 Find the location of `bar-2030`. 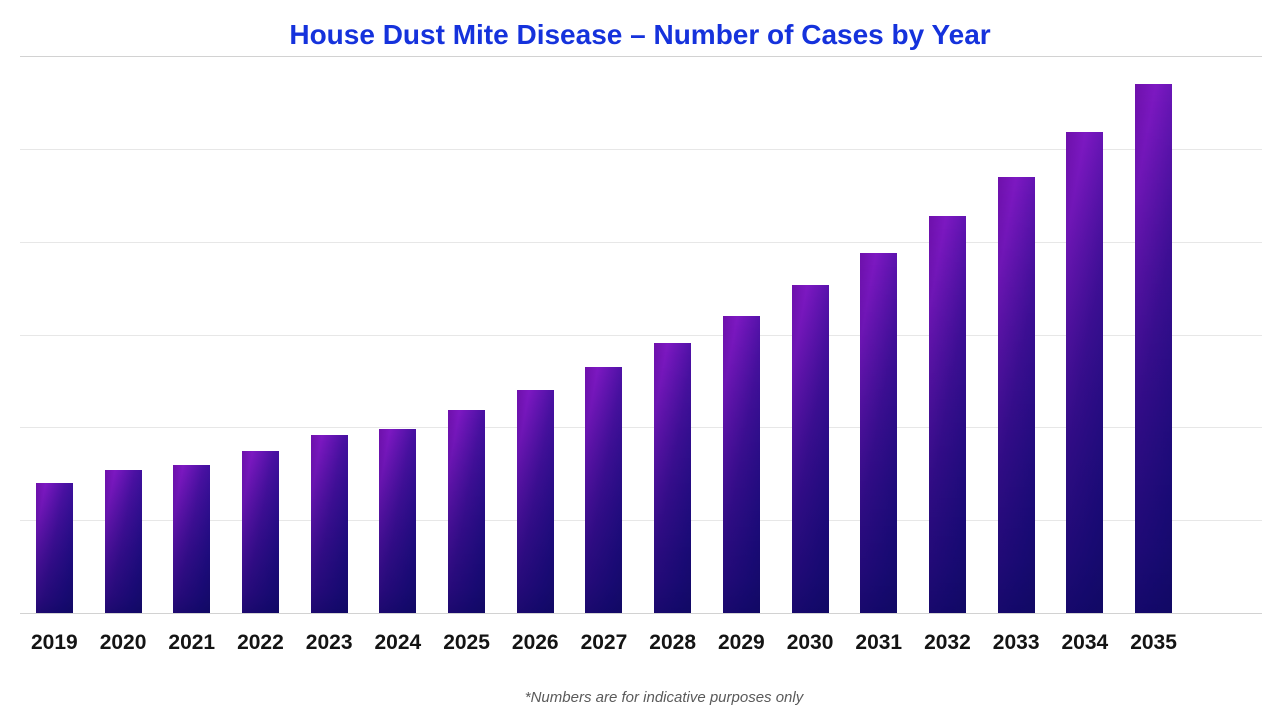

bar-2030 is located at coordinates (810, 449).